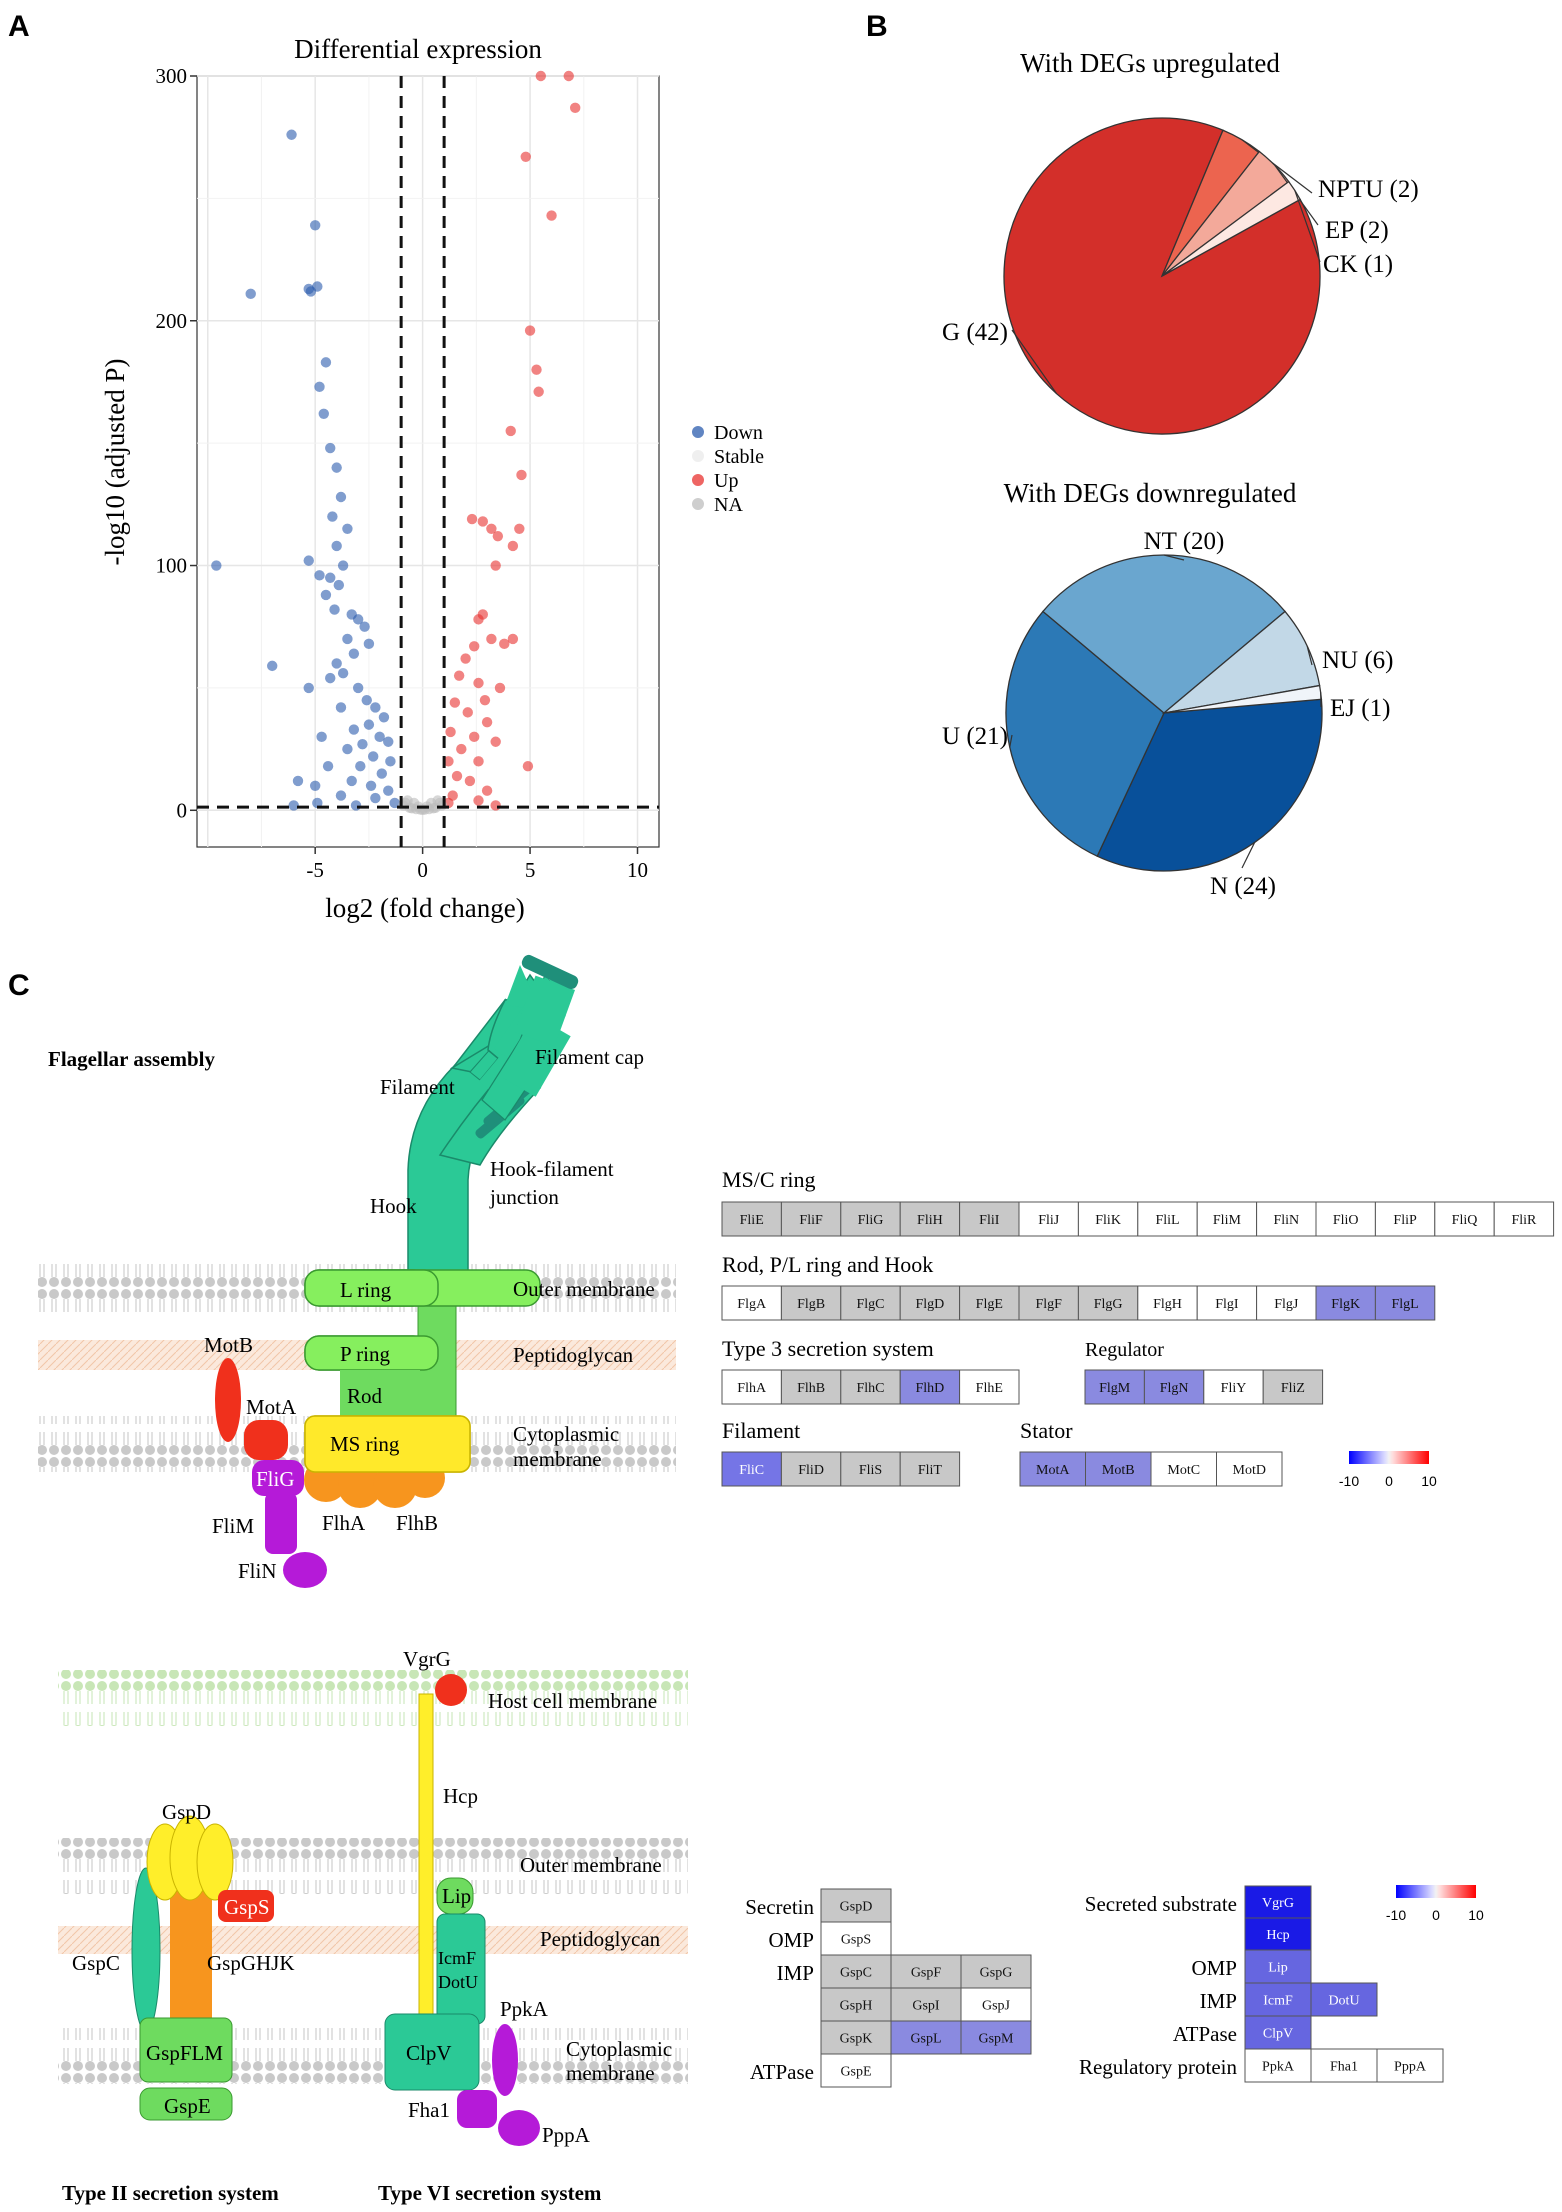 Image resolution: width=1562 pixels, height=2212 pixels. What do you see at coordinates (380, 1395) in the screenshot?
I see `rod-body` at bounding box center [380, 1395].